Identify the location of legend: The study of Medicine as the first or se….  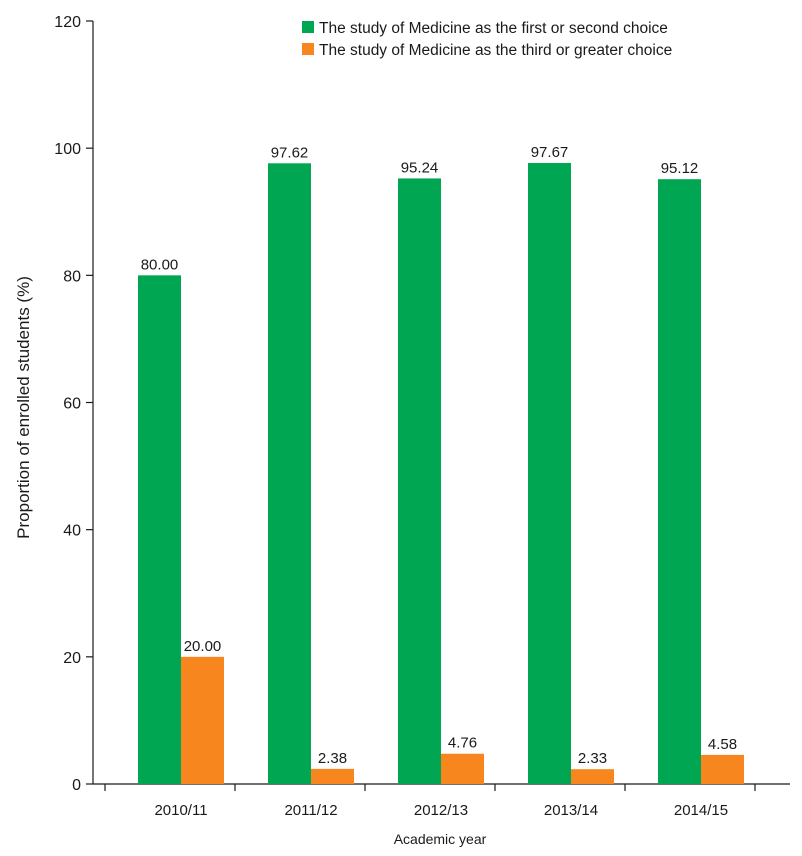
(487, 39).